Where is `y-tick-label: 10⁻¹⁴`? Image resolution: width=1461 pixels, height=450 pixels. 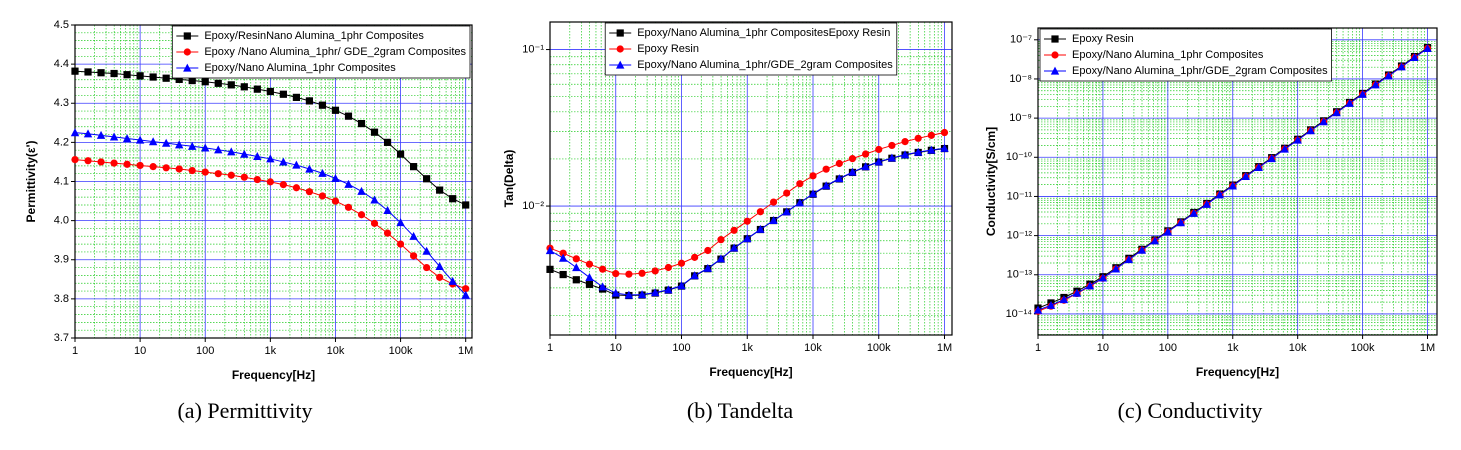
y-tick-label: 10⁻¹⁴ is located at coordinates (1019, 314).